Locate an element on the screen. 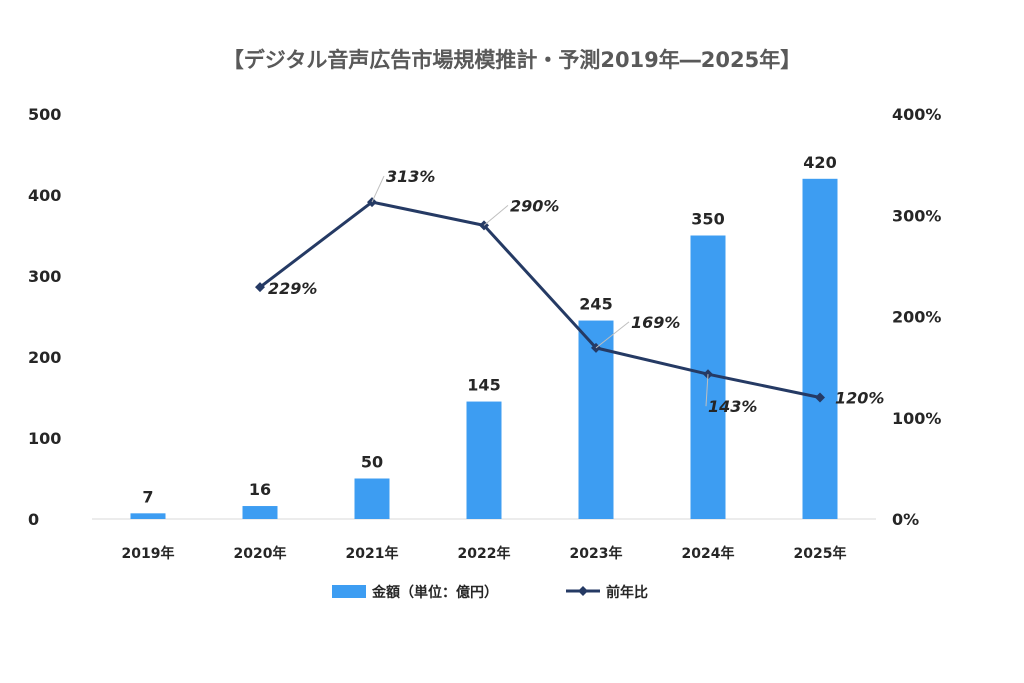  x-tick-label: 2021年 is located at coordinates (372, 553).